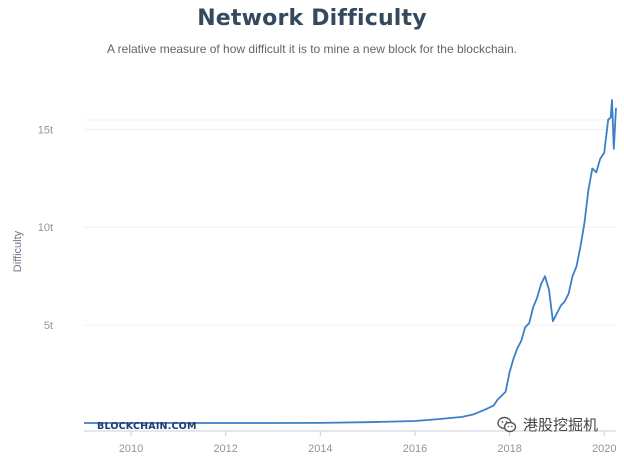 The height and width of the screenshot is (456, 624). Describe the element at coordinates (320, 449) in the screenshot. I see `x-tick-label: 2014` at that location.